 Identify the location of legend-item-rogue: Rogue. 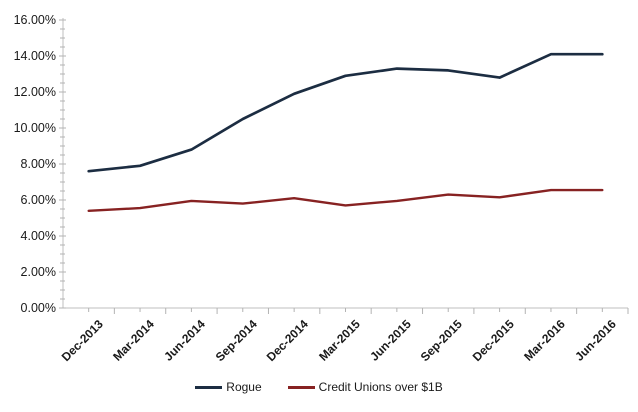
(228, 387).